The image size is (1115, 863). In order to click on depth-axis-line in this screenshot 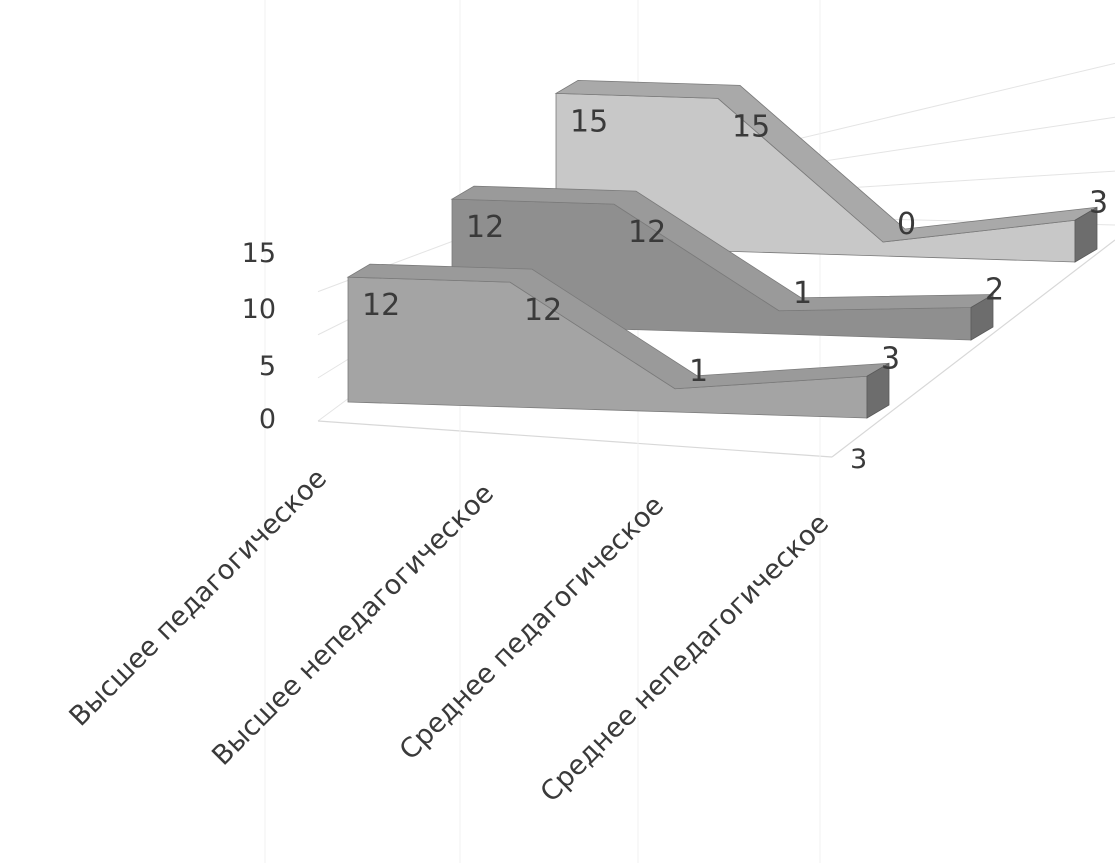, I will do `click(973, 348)`.